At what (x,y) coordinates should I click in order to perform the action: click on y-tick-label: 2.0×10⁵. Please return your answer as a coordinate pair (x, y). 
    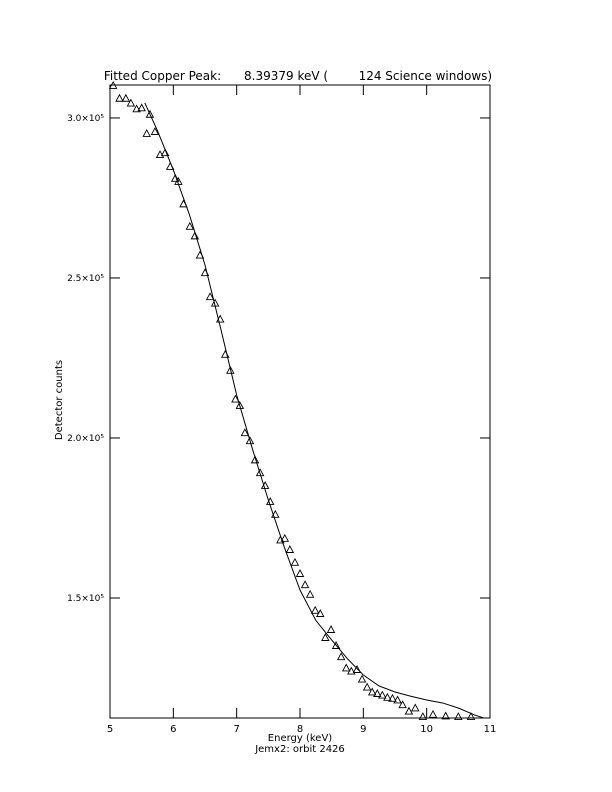
    Looking at the image, I should click on (85, 439).